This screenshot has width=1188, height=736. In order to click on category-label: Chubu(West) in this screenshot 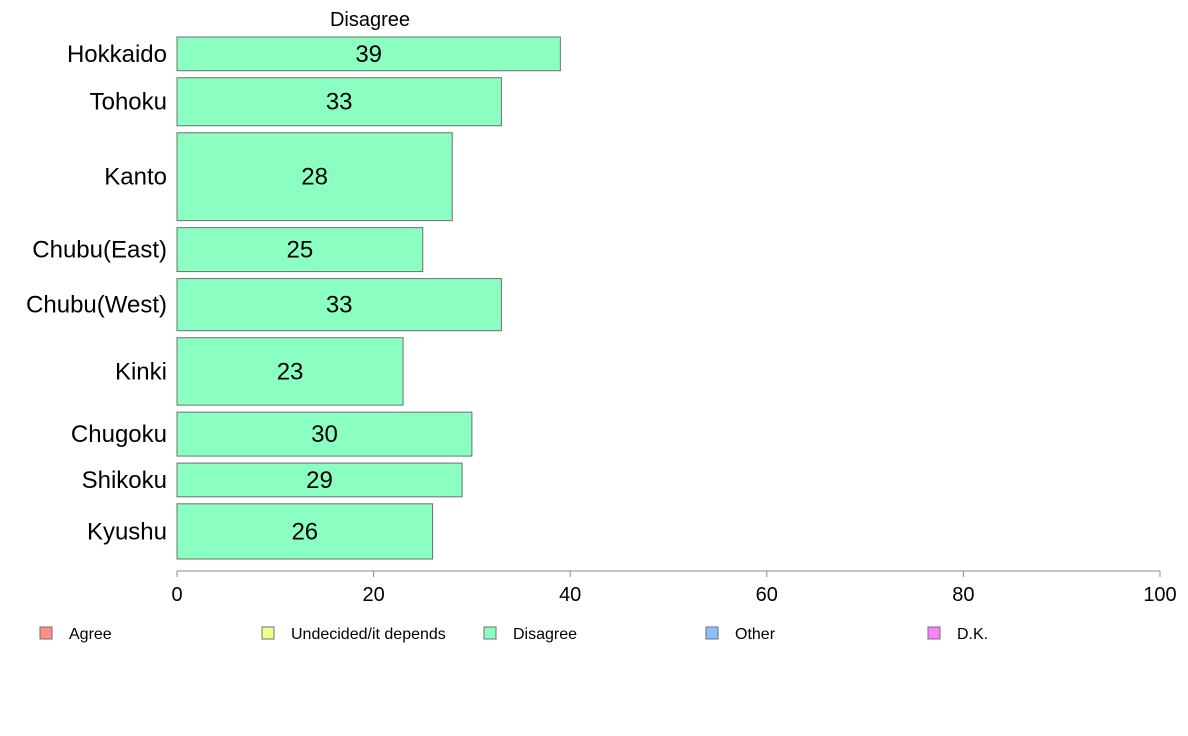, I will do `click(96, 305)`.